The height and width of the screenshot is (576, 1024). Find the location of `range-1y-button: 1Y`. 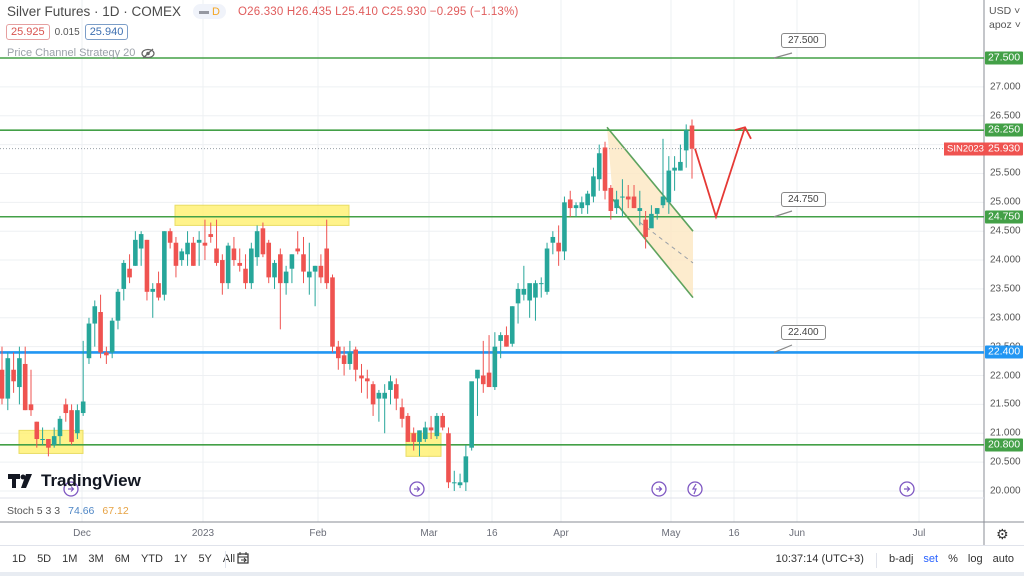

range-1y-button: 1Y is located at coordinates (180, 559).